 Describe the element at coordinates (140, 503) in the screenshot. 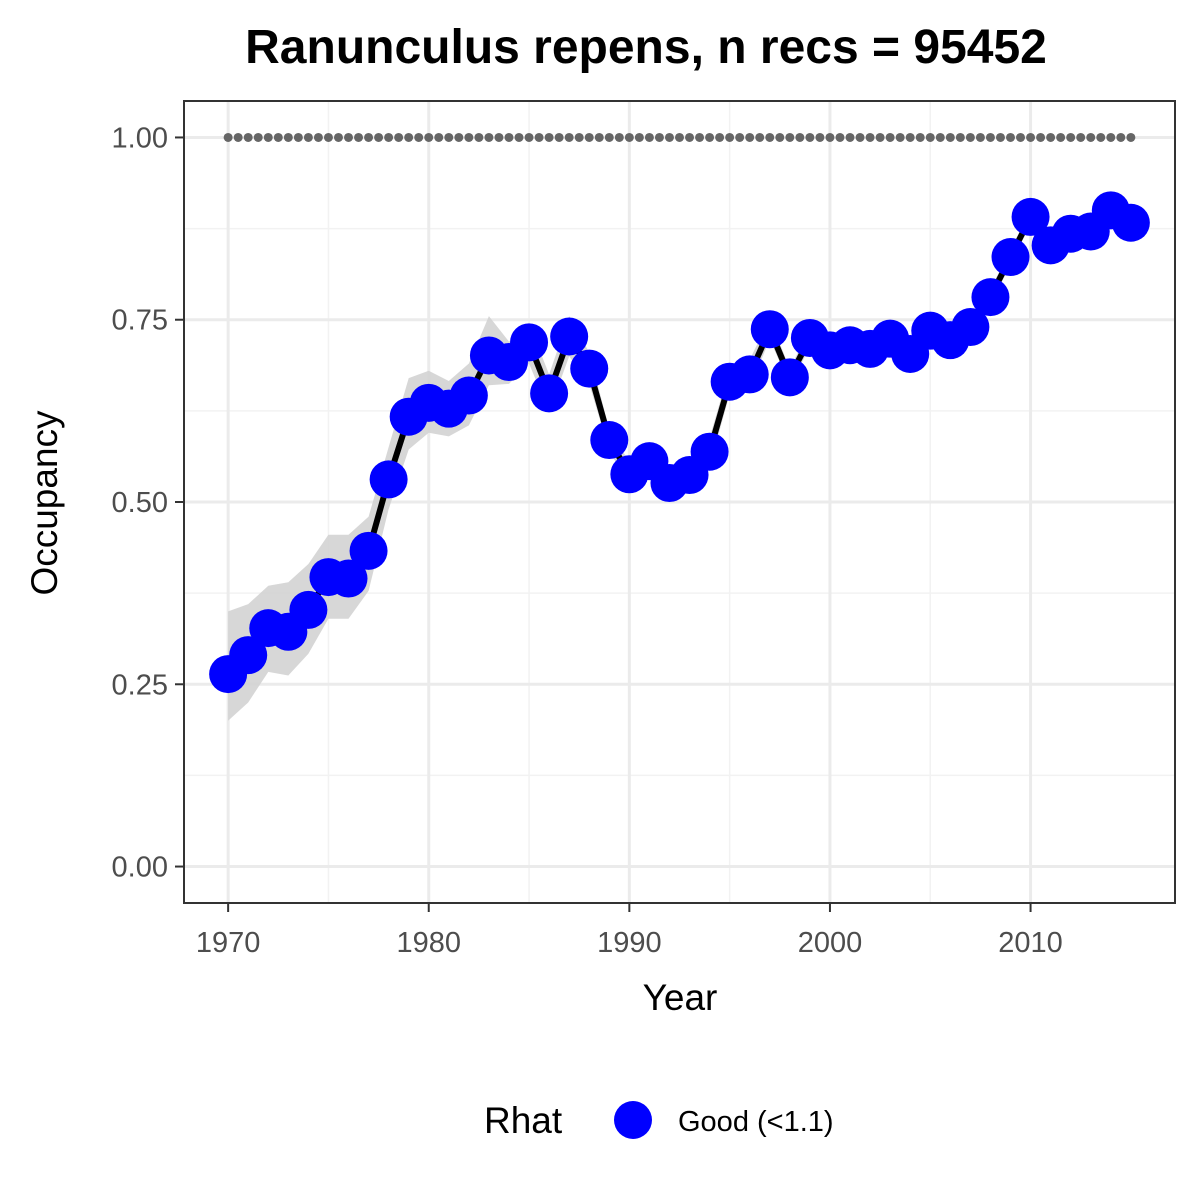

I see `y-tick-label: 0.50` at that location.